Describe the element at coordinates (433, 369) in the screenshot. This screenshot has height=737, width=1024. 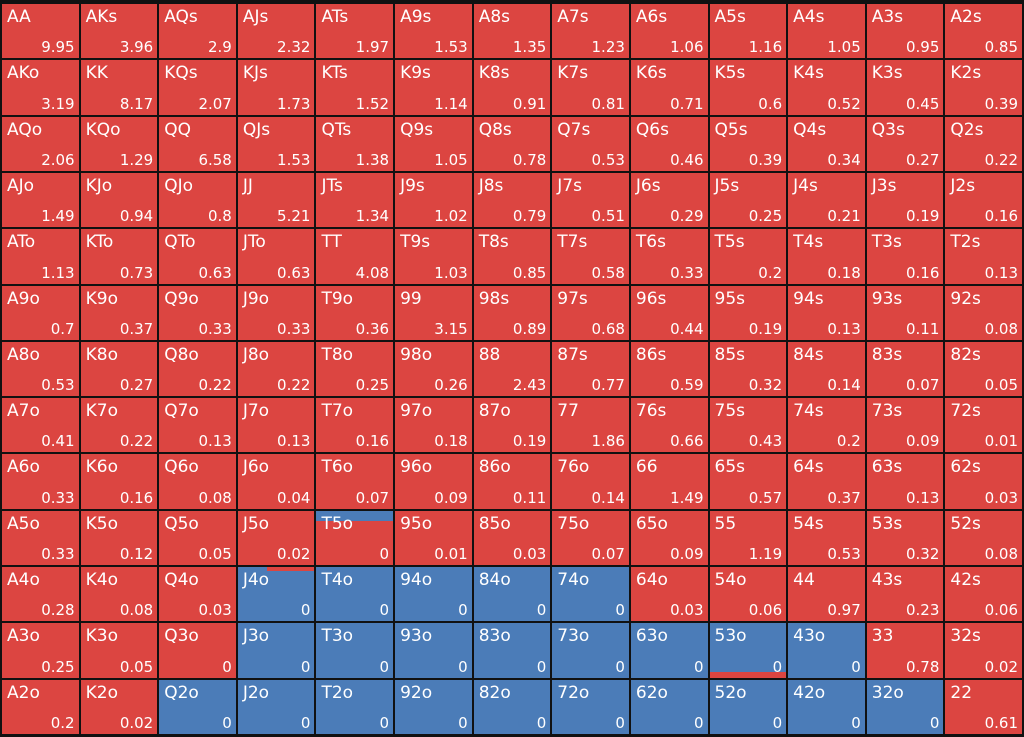
I see `hand-cell: 98o 0.26` at that location.